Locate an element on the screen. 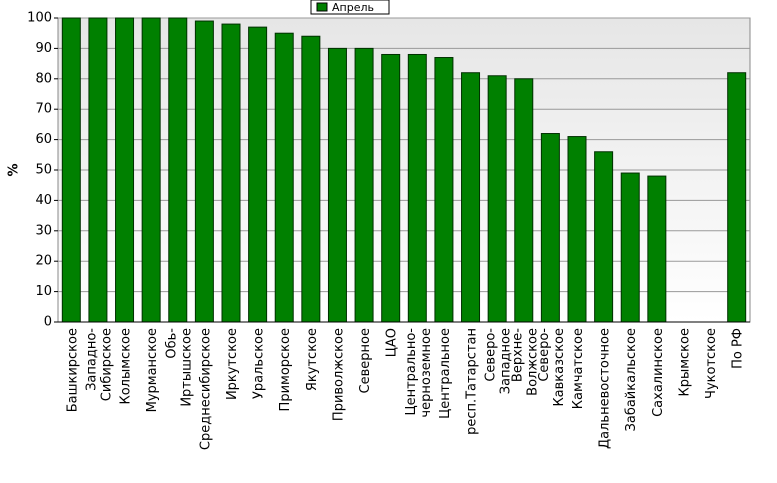 This screenshot has height=483, width=777. x-tick-label: Обь-Иртышское is located at coordinates (179, 367).